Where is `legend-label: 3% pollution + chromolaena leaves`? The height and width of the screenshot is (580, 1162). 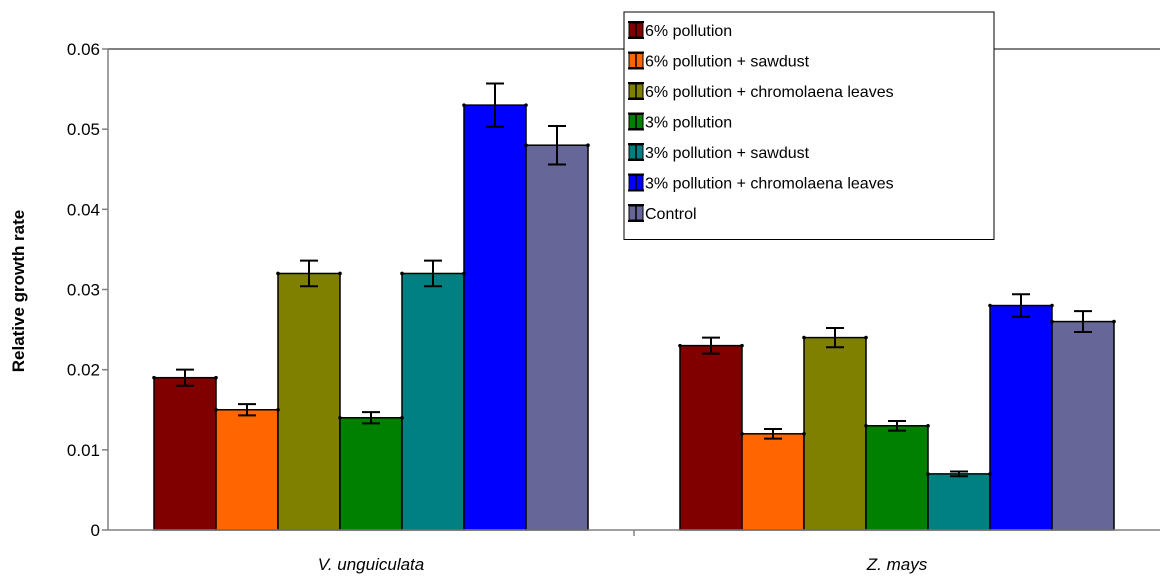
legend-label: 3% pollution + chromolaena leaves is located at coordinates (769, 184).